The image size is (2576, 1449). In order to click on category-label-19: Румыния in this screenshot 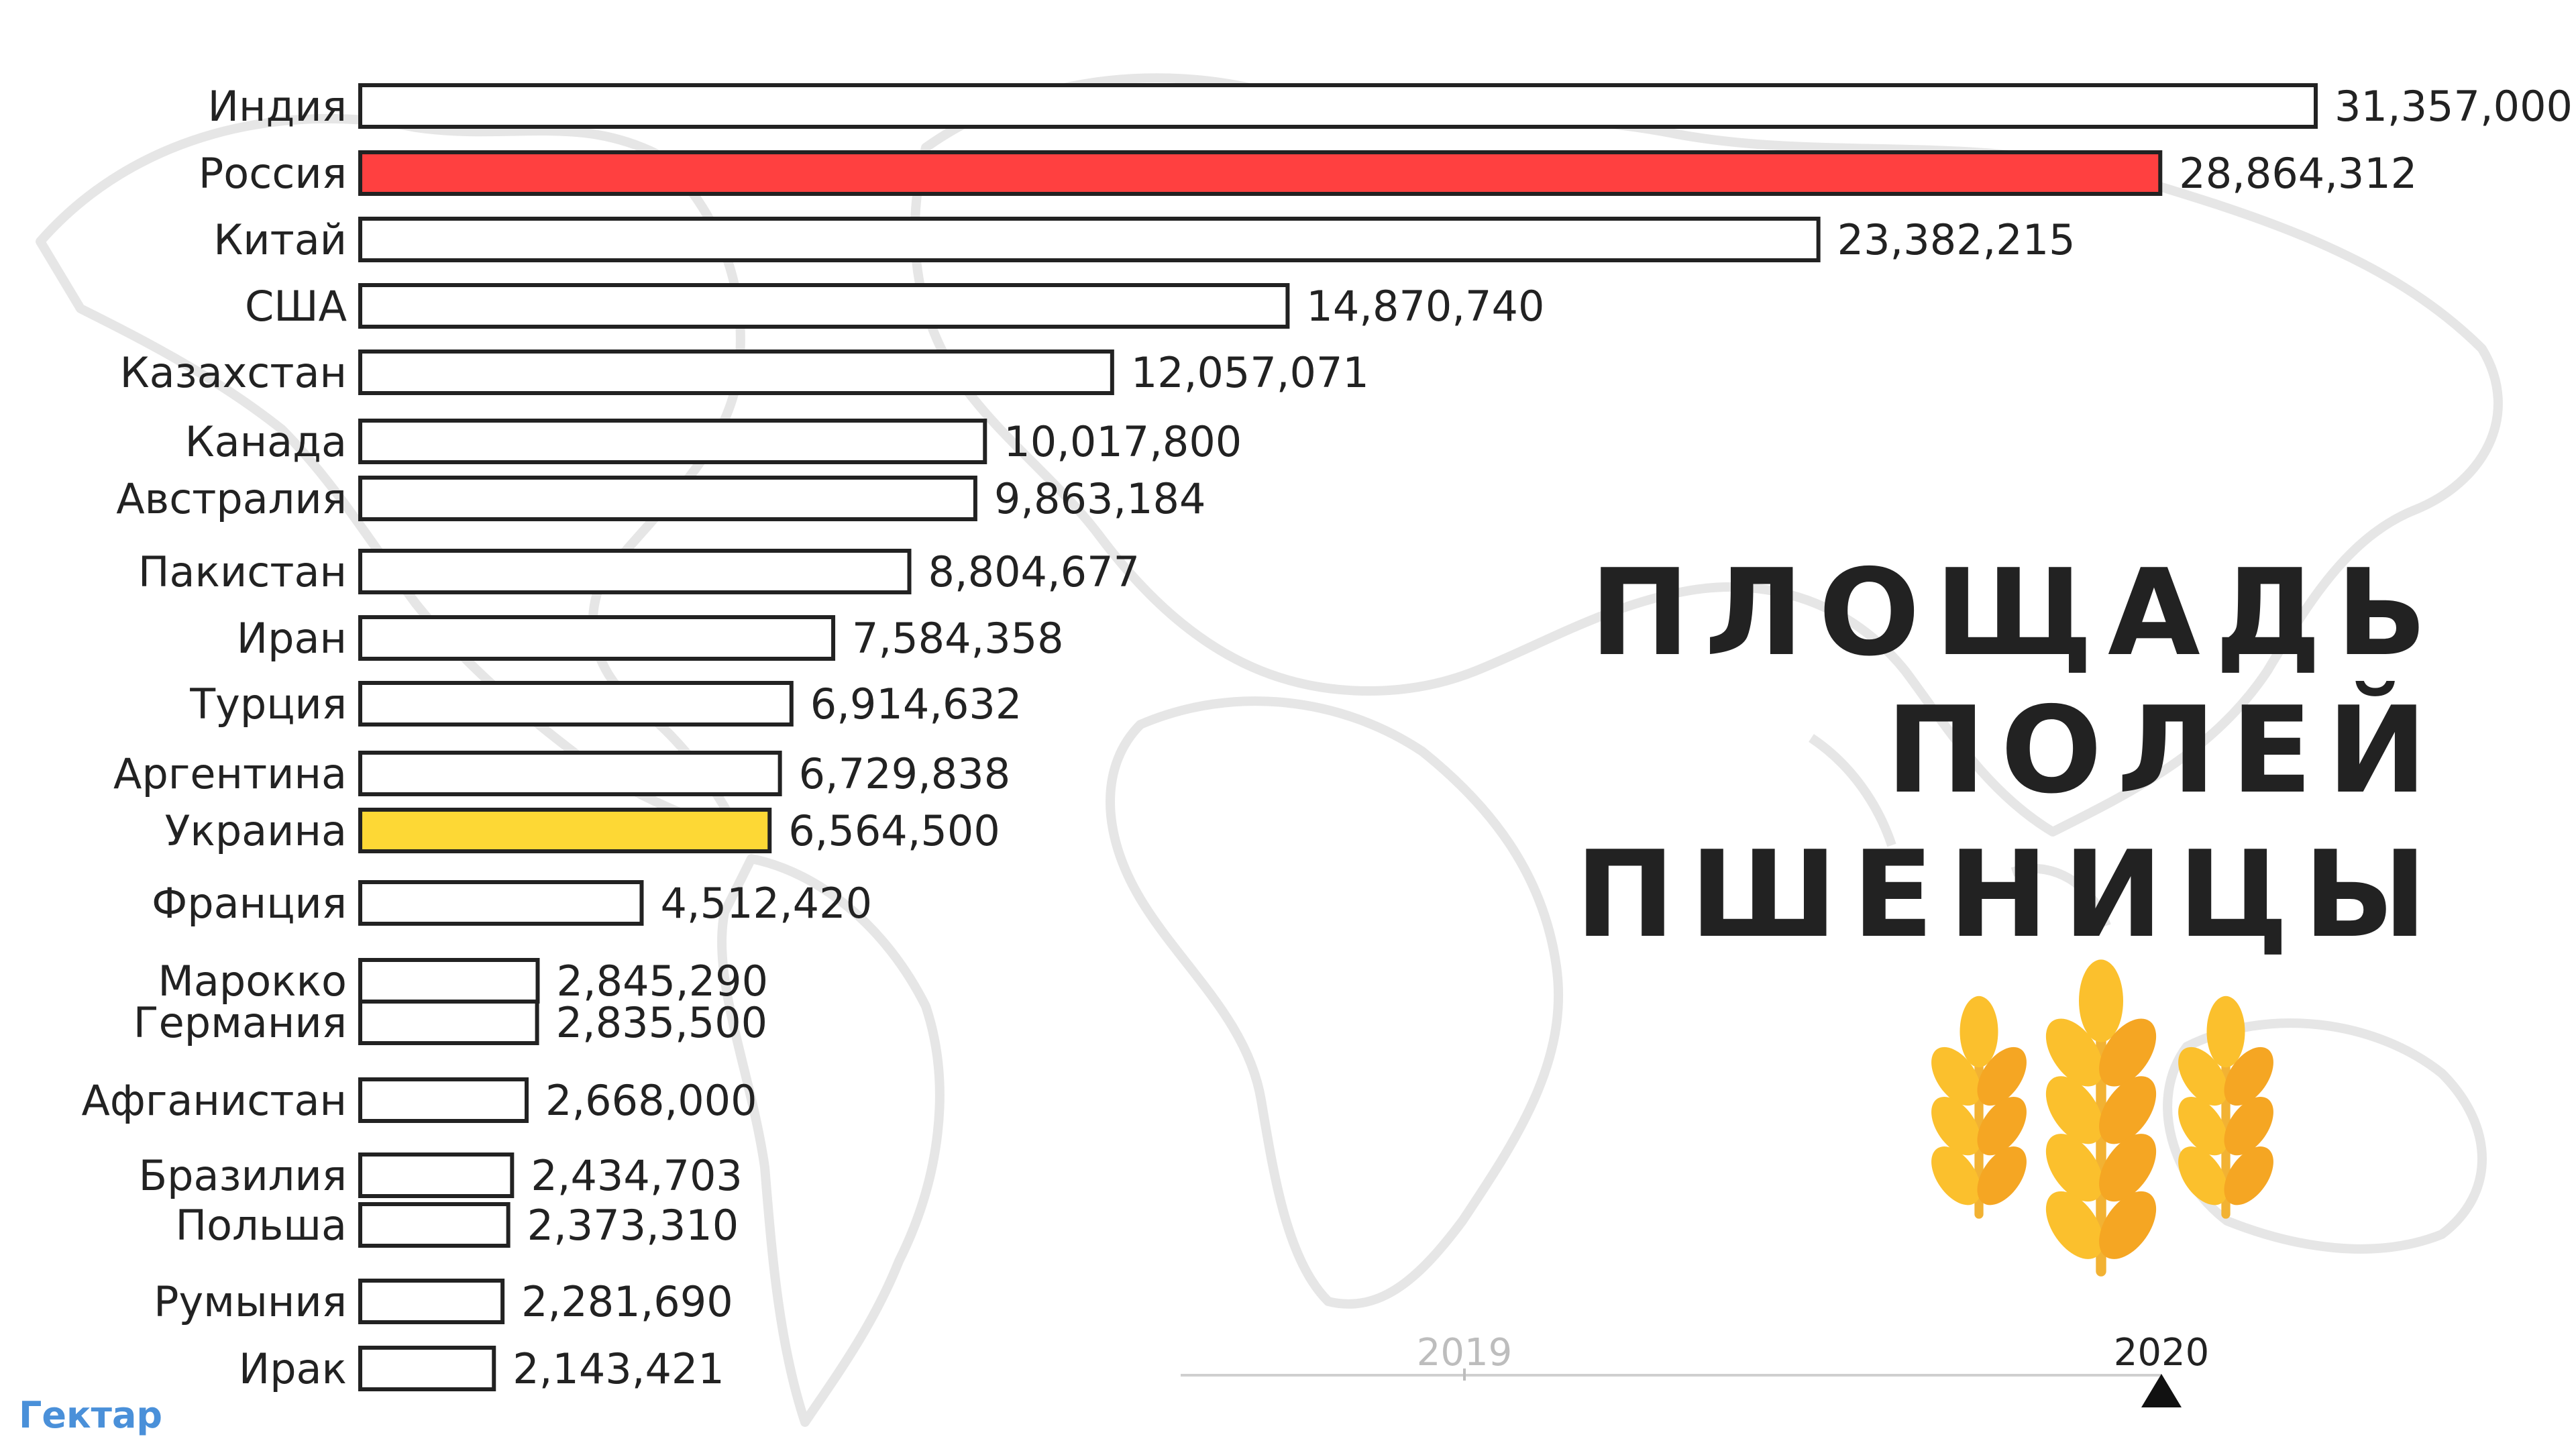, I will do `click(250, 1301)`.